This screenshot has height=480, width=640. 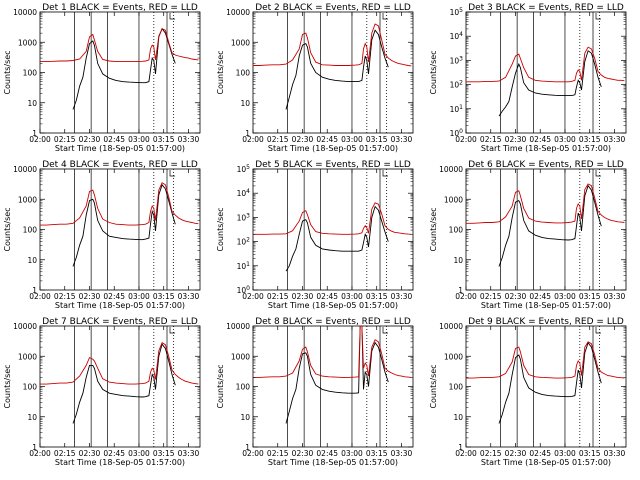 I want to click on chart-title: Det 5 BLACK = Events, RED = LLD, so click(x=333, y=165).